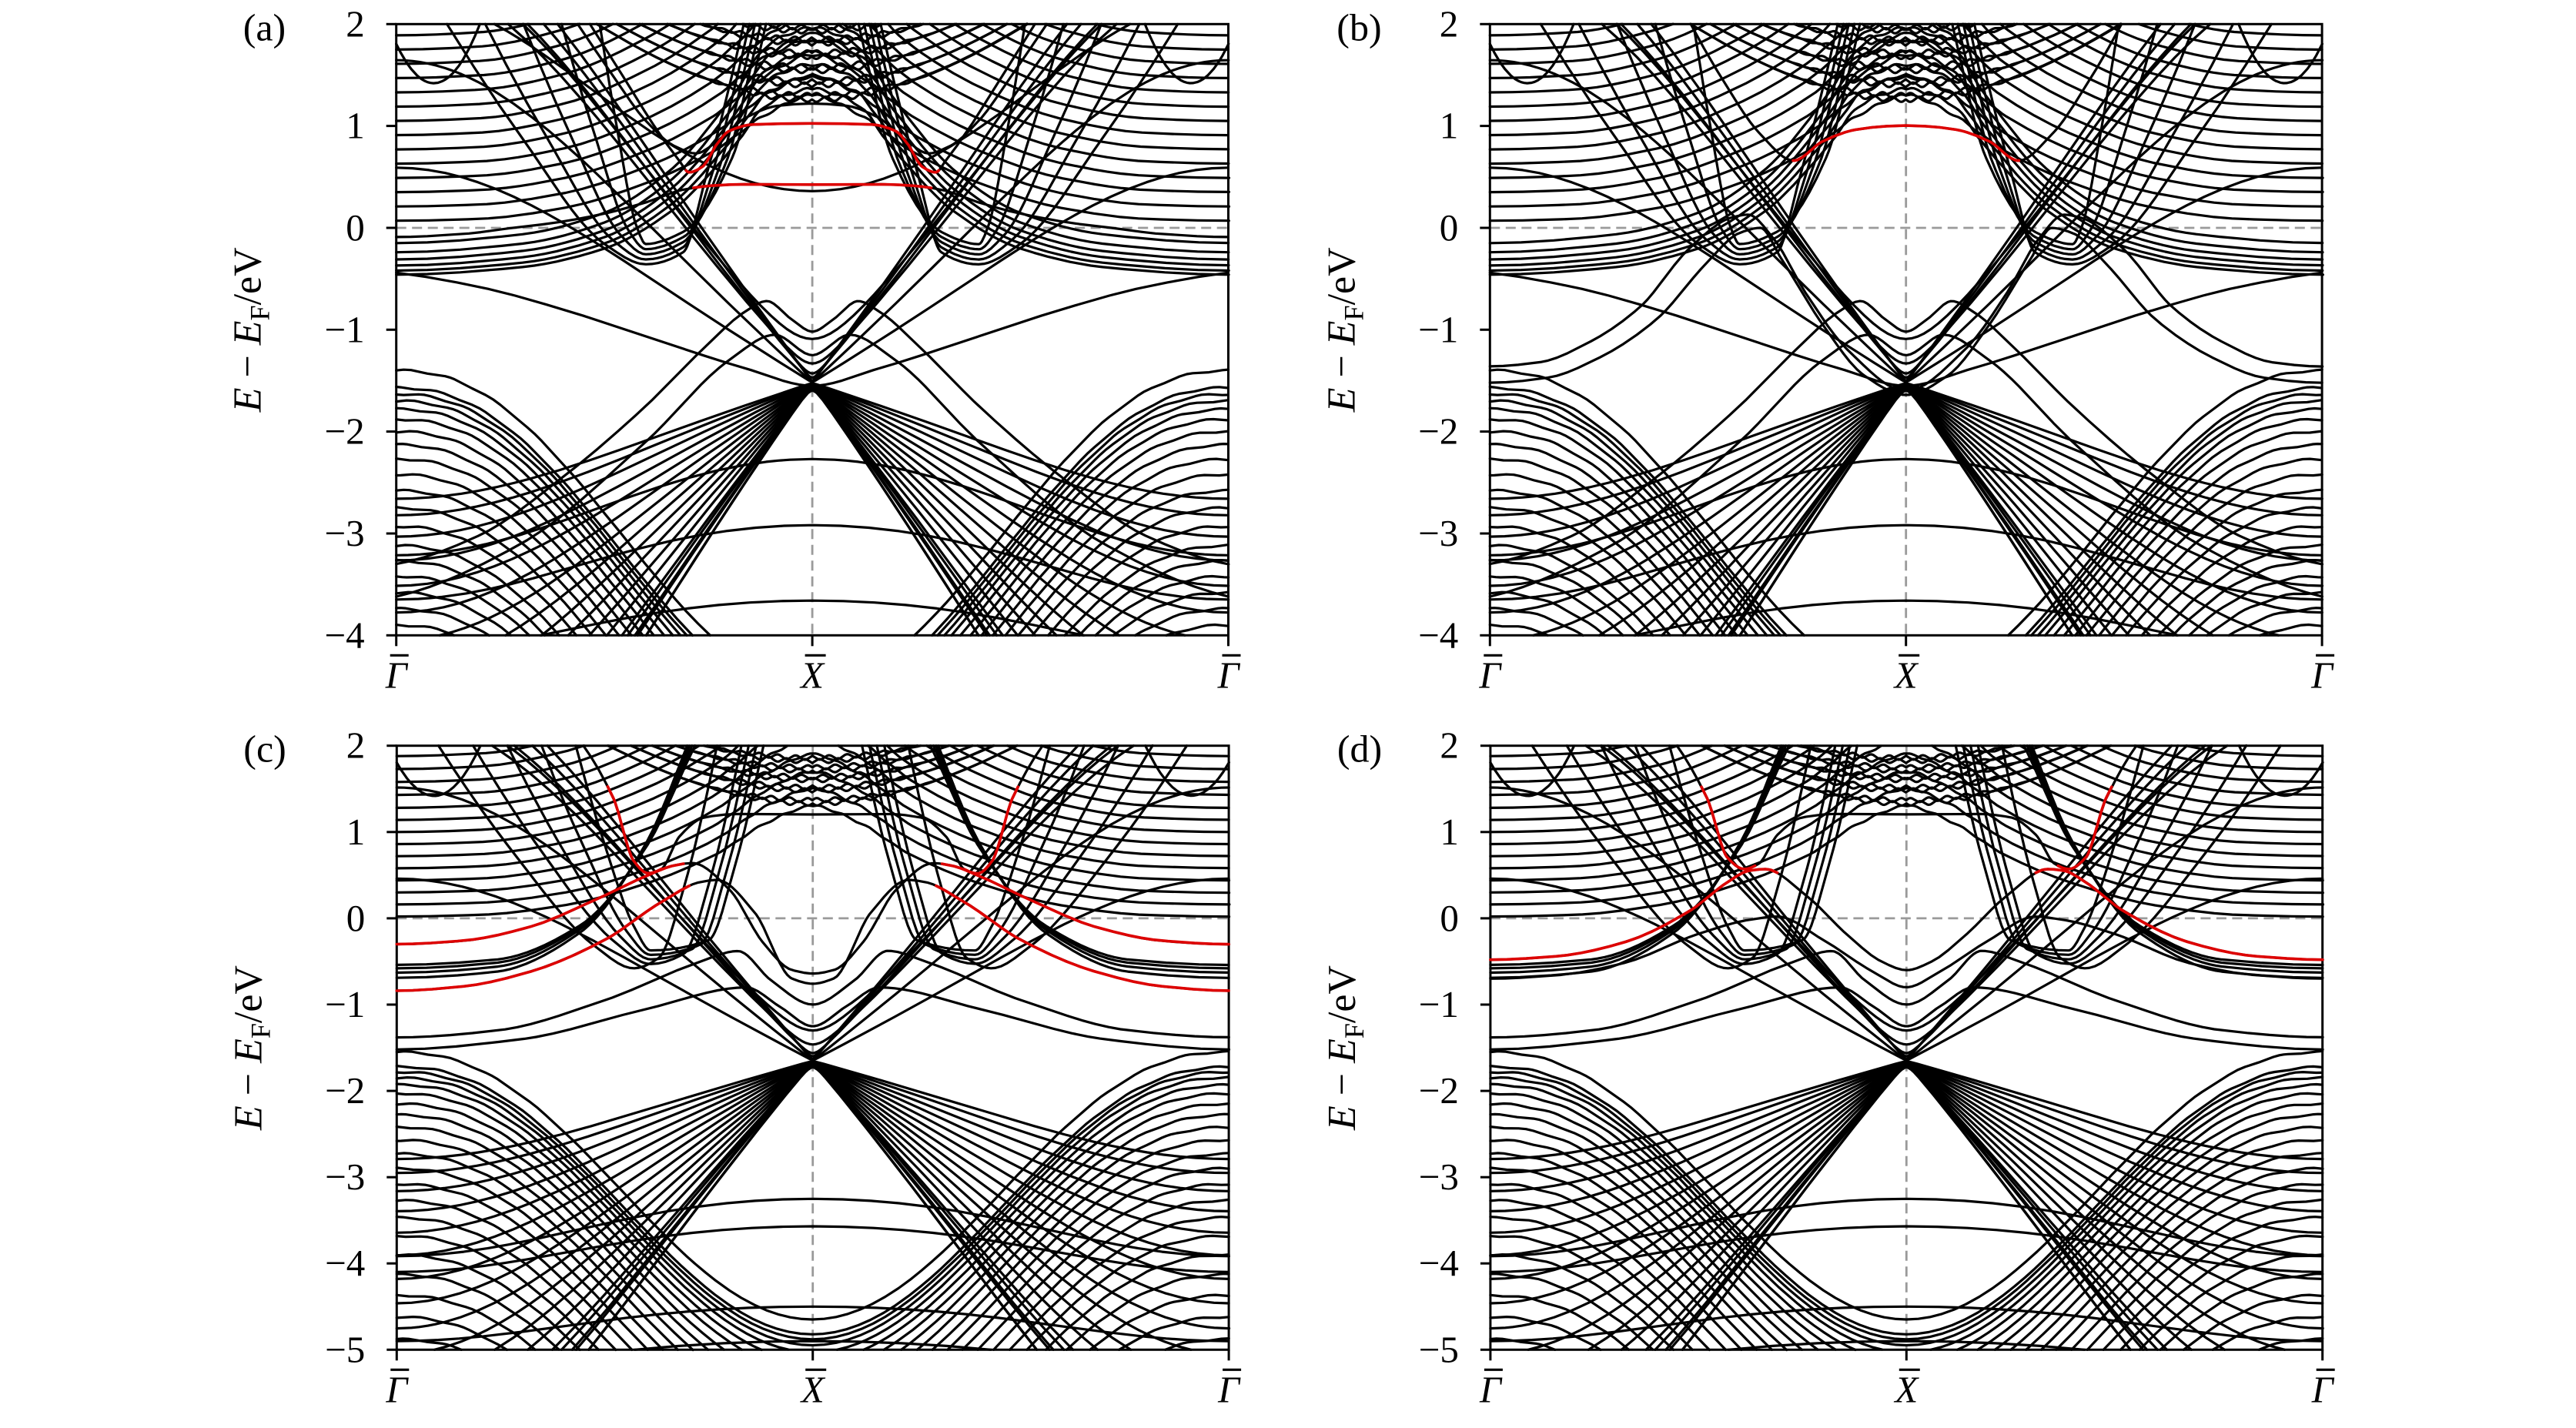  Describe the element at coordinates (264, 26) in the screenshot. I see `svg-text: (a)` at that location.